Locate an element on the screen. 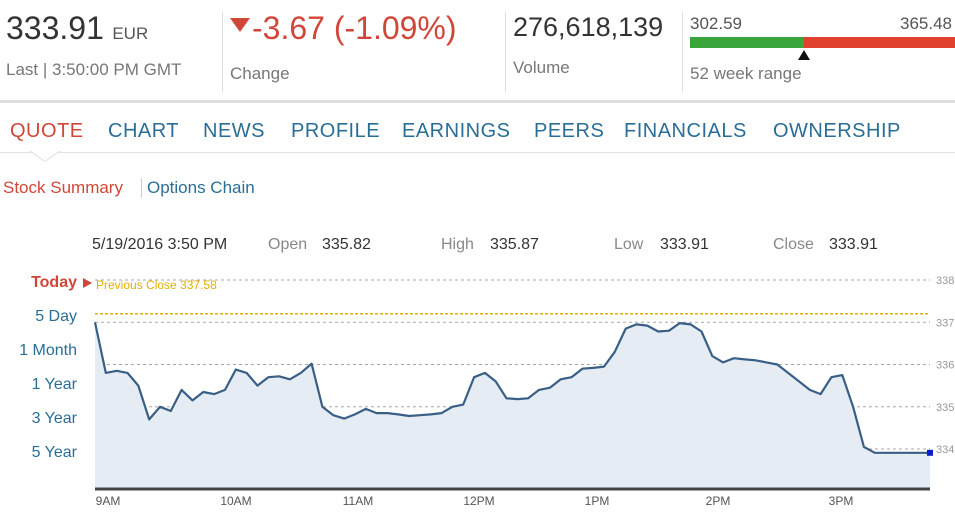 The height and width of the screenshot is (517, 955). low-value: 333.91 is located at coordinates (684, 244).